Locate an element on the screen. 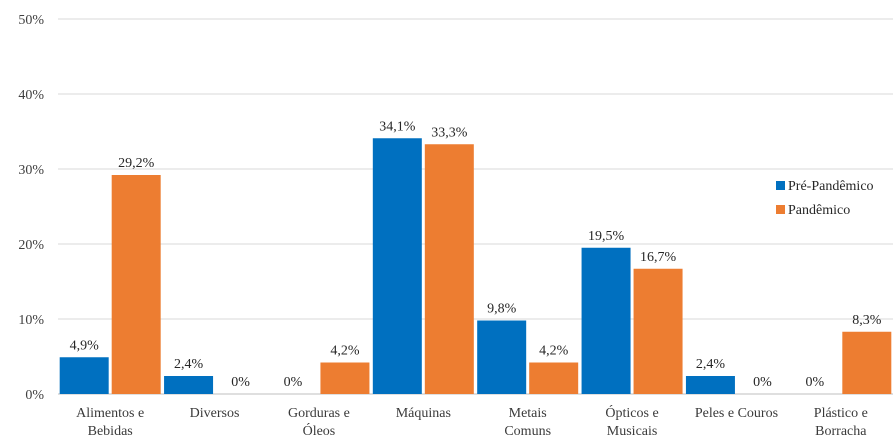  data-label: 29,2% is located at coordinates (136, 163).